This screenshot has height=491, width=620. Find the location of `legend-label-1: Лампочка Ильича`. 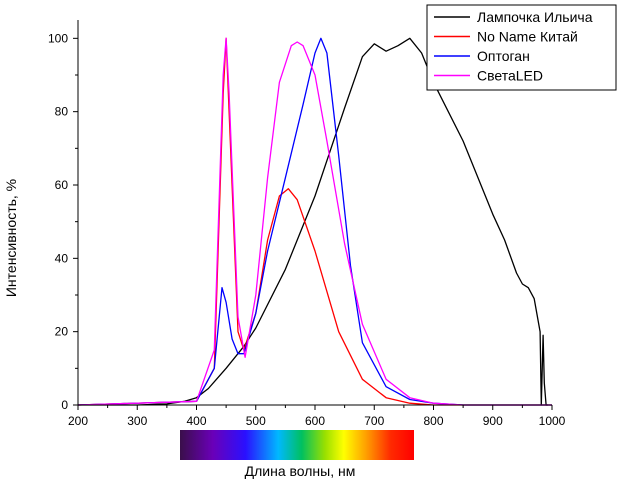

legend-label-1: Лампочка Ильича is located at coordinates (535, 17).